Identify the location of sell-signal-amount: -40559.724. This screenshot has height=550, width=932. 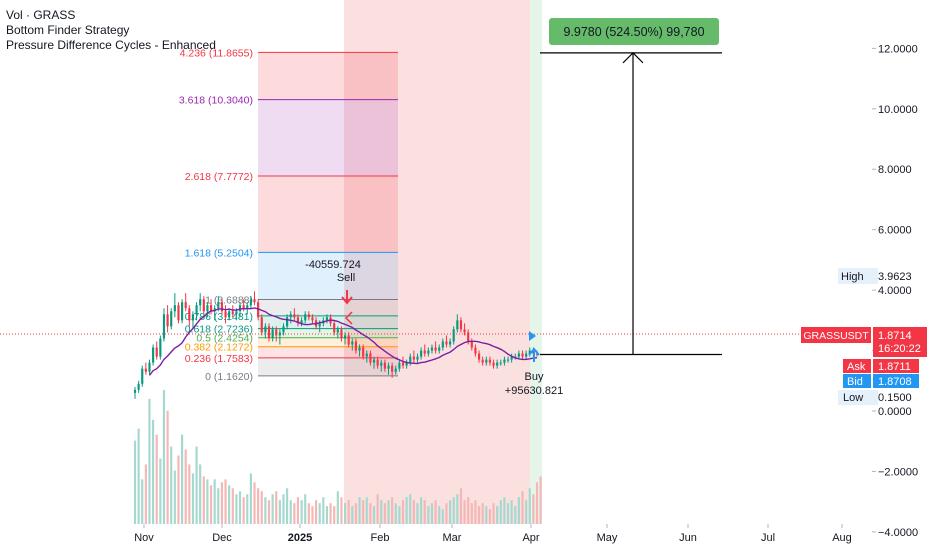
(333, 265).